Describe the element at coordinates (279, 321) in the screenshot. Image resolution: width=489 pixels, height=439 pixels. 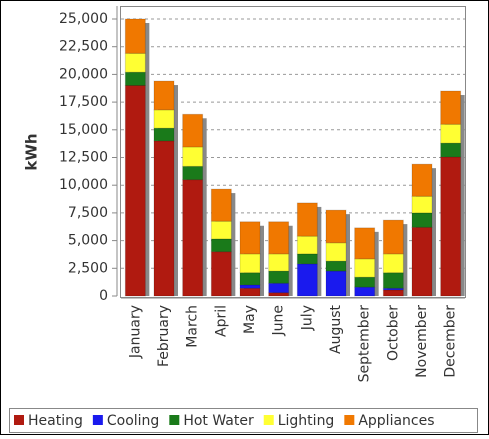
I see `x-tick-label: June` at that location.